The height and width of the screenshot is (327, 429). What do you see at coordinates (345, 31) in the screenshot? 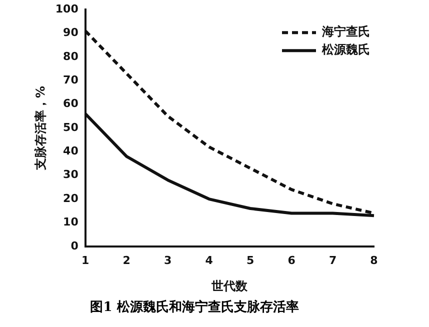
I see `legend-label: 海宁查氏` at bounding box center [345, 31].